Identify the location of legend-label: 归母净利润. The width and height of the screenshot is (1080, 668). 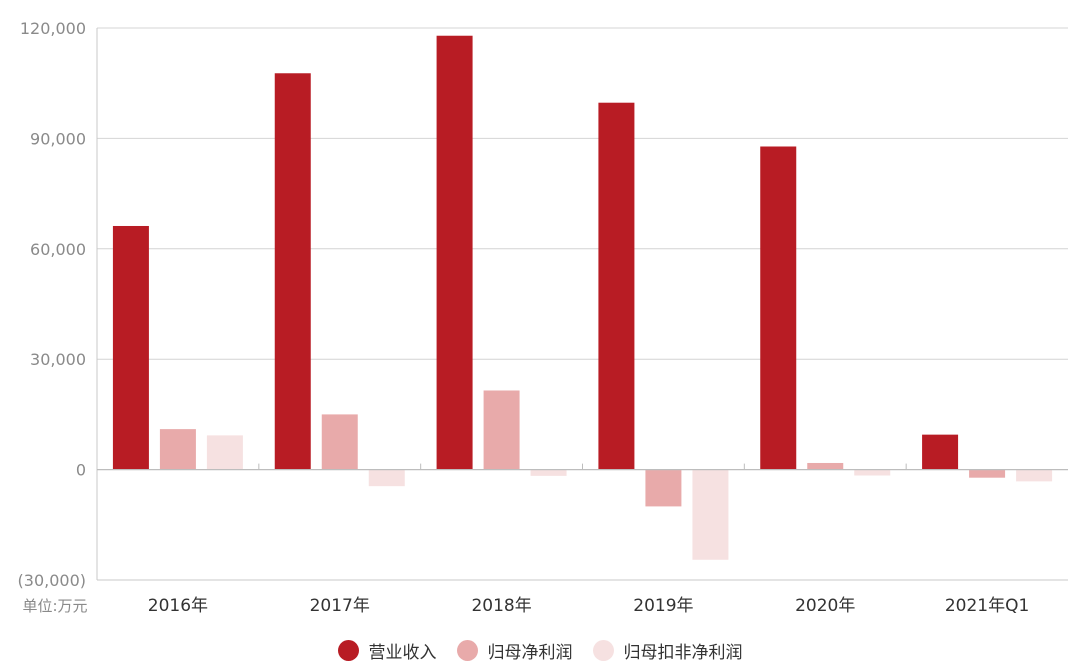
(530, 652).